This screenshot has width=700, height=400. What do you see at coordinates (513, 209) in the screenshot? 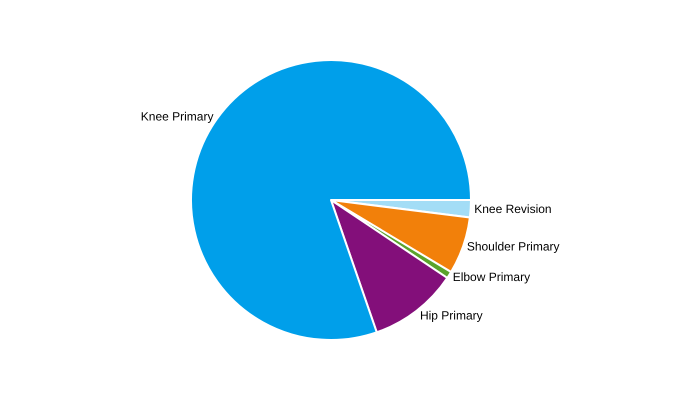
I see `slice-label: Knee Revision` at bounding box center [513, 209].